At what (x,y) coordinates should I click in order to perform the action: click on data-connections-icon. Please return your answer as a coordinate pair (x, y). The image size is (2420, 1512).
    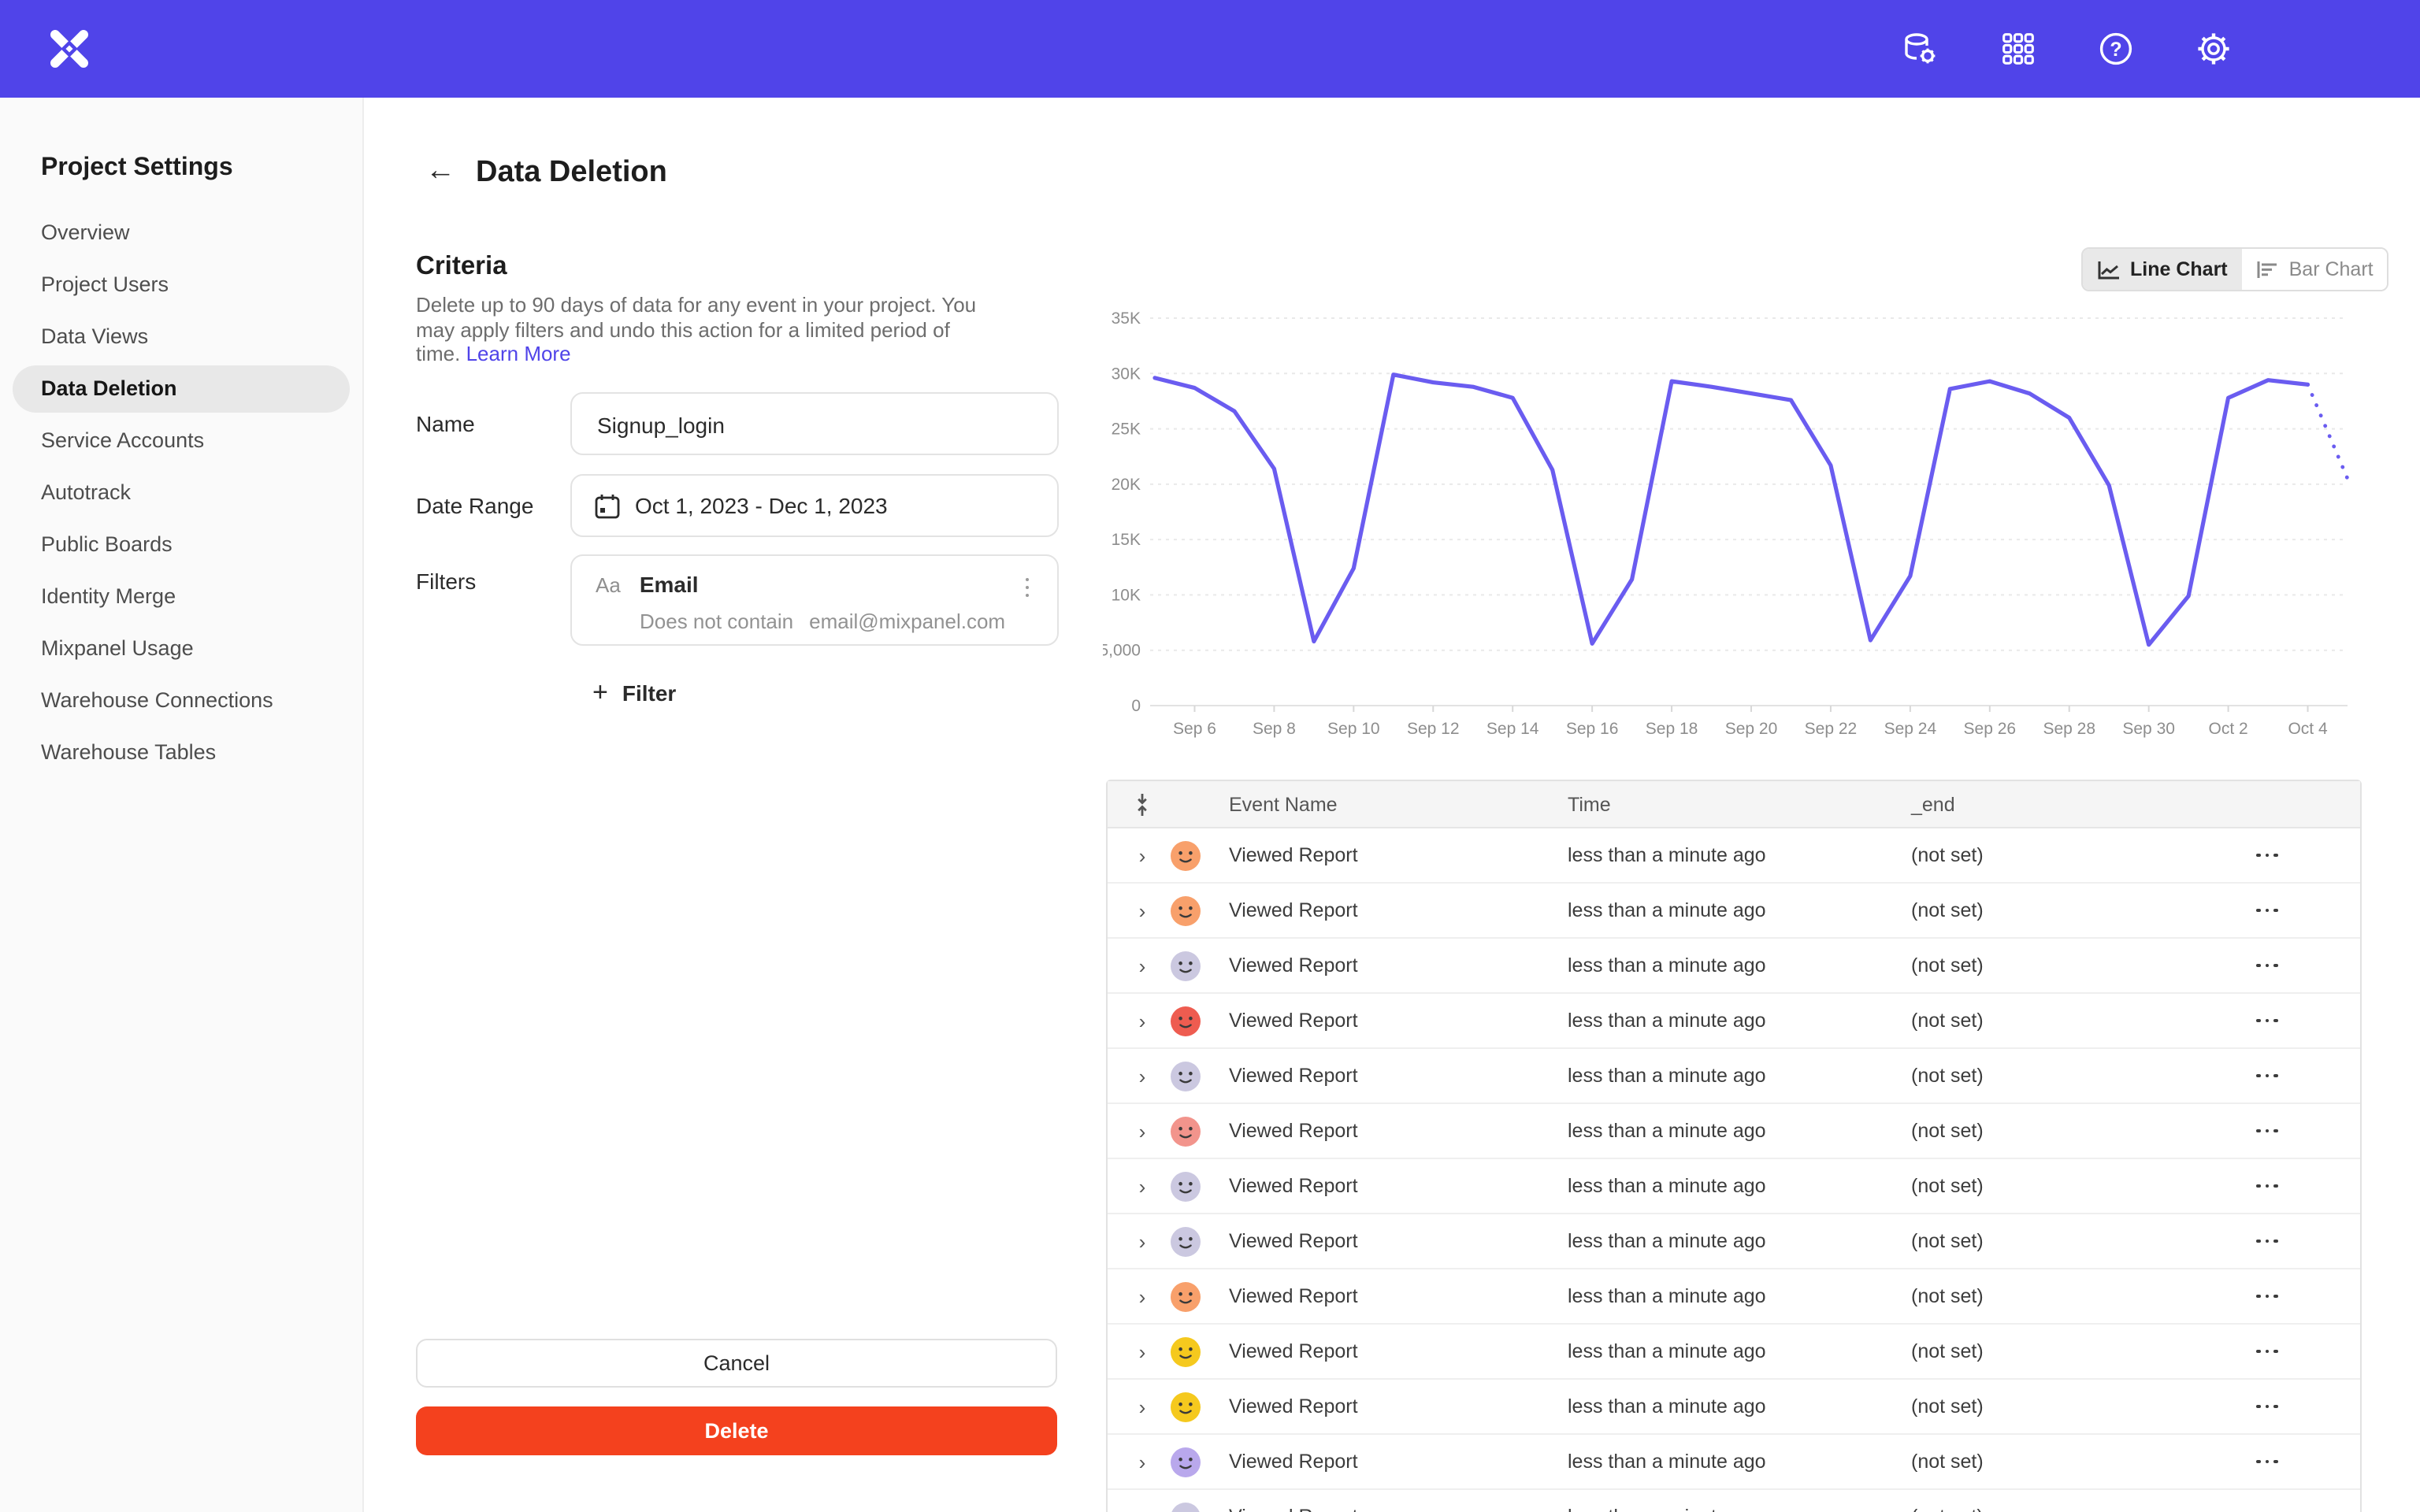
    Looking at the image, I should click on (1921, 48).